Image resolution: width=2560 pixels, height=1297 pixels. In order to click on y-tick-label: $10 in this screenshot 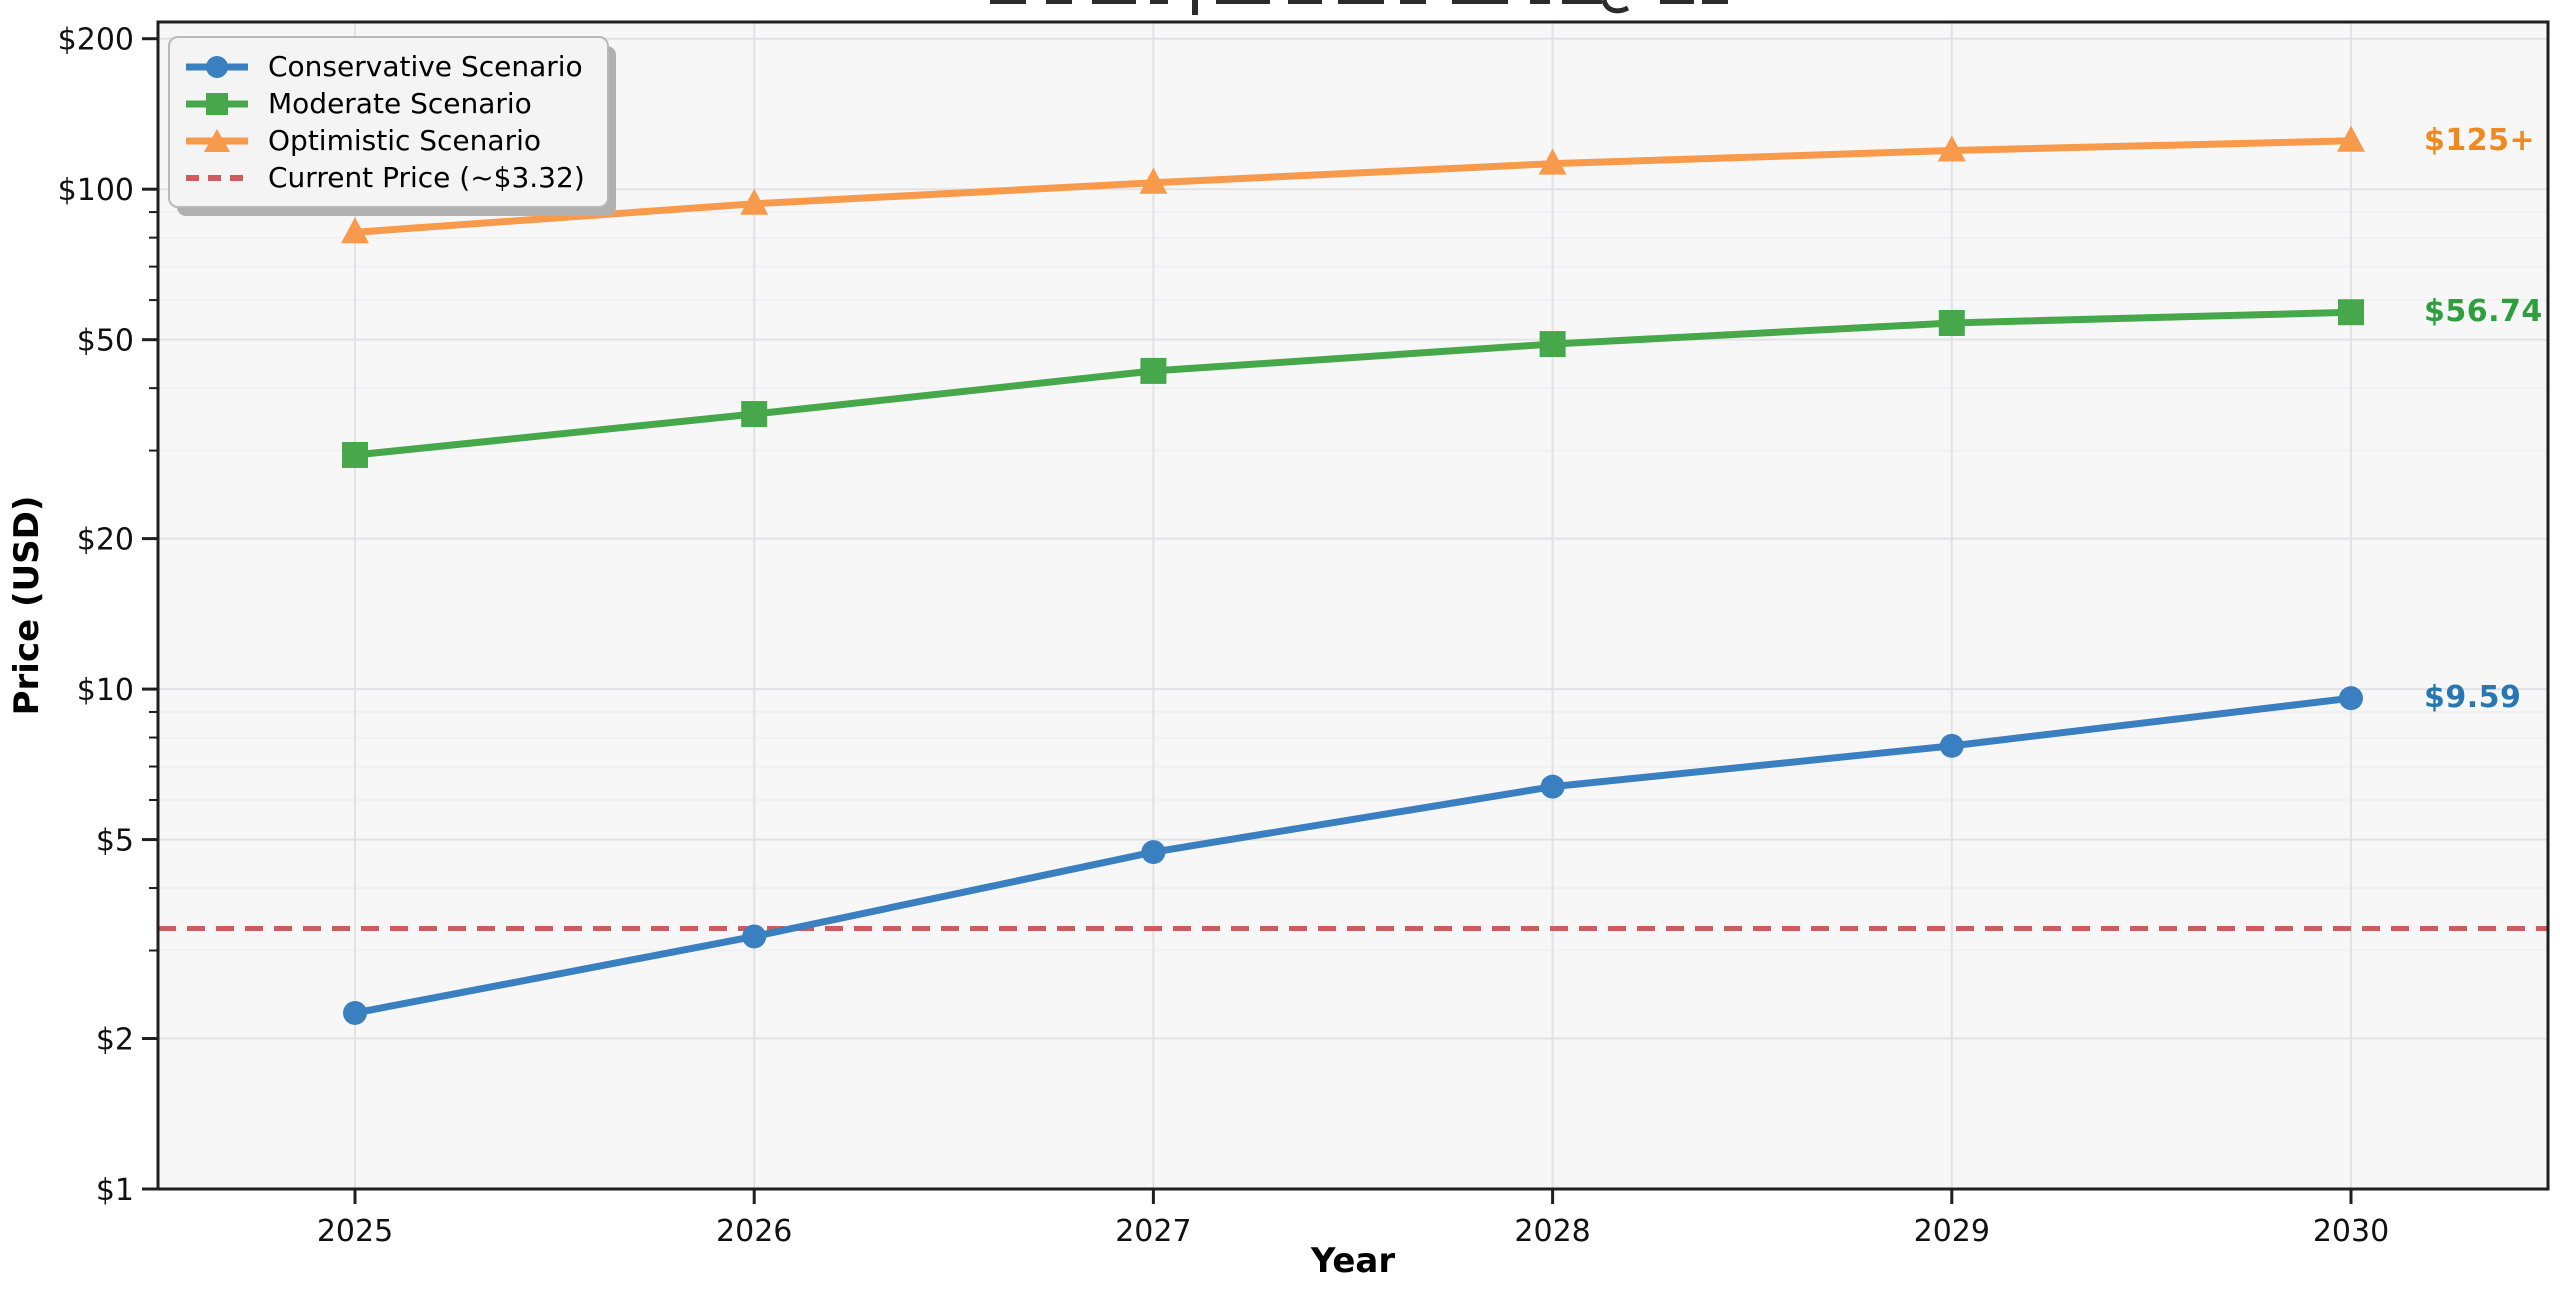, I will do `click(105, 690)`.